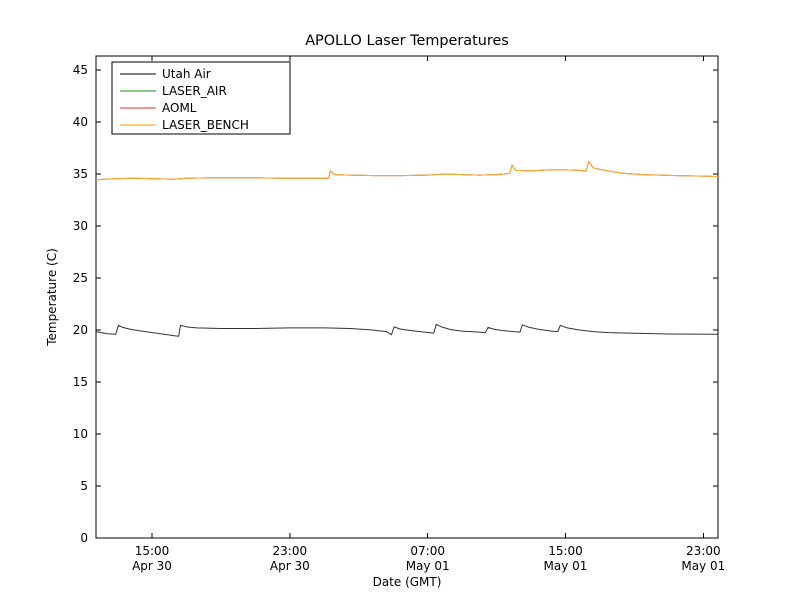  What do you see at coordinates (427, 551) in the screenshot?
I see `x-tick-time-label: 07:00` at bounding box center [427, 551].